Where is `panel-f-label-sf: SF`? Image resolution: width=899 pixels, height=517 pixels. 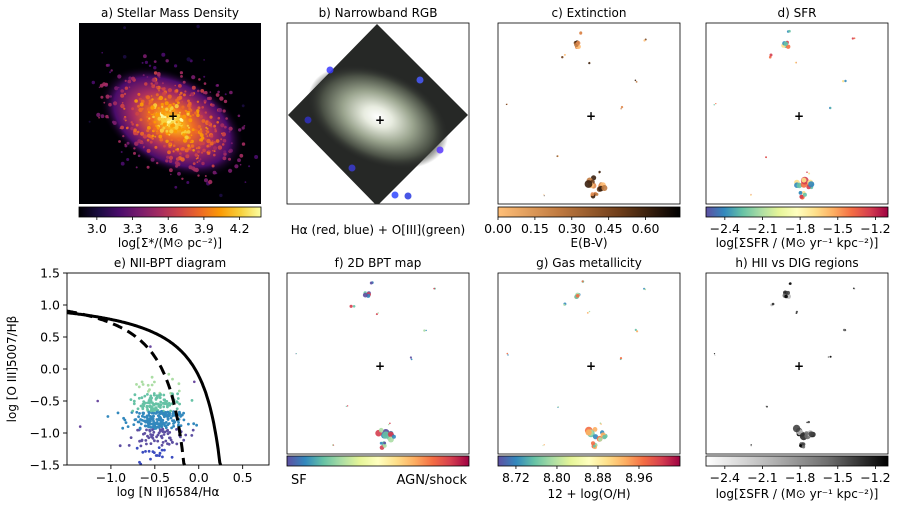 panel-f-label-sf: SF is located at coordinates (299, 480).